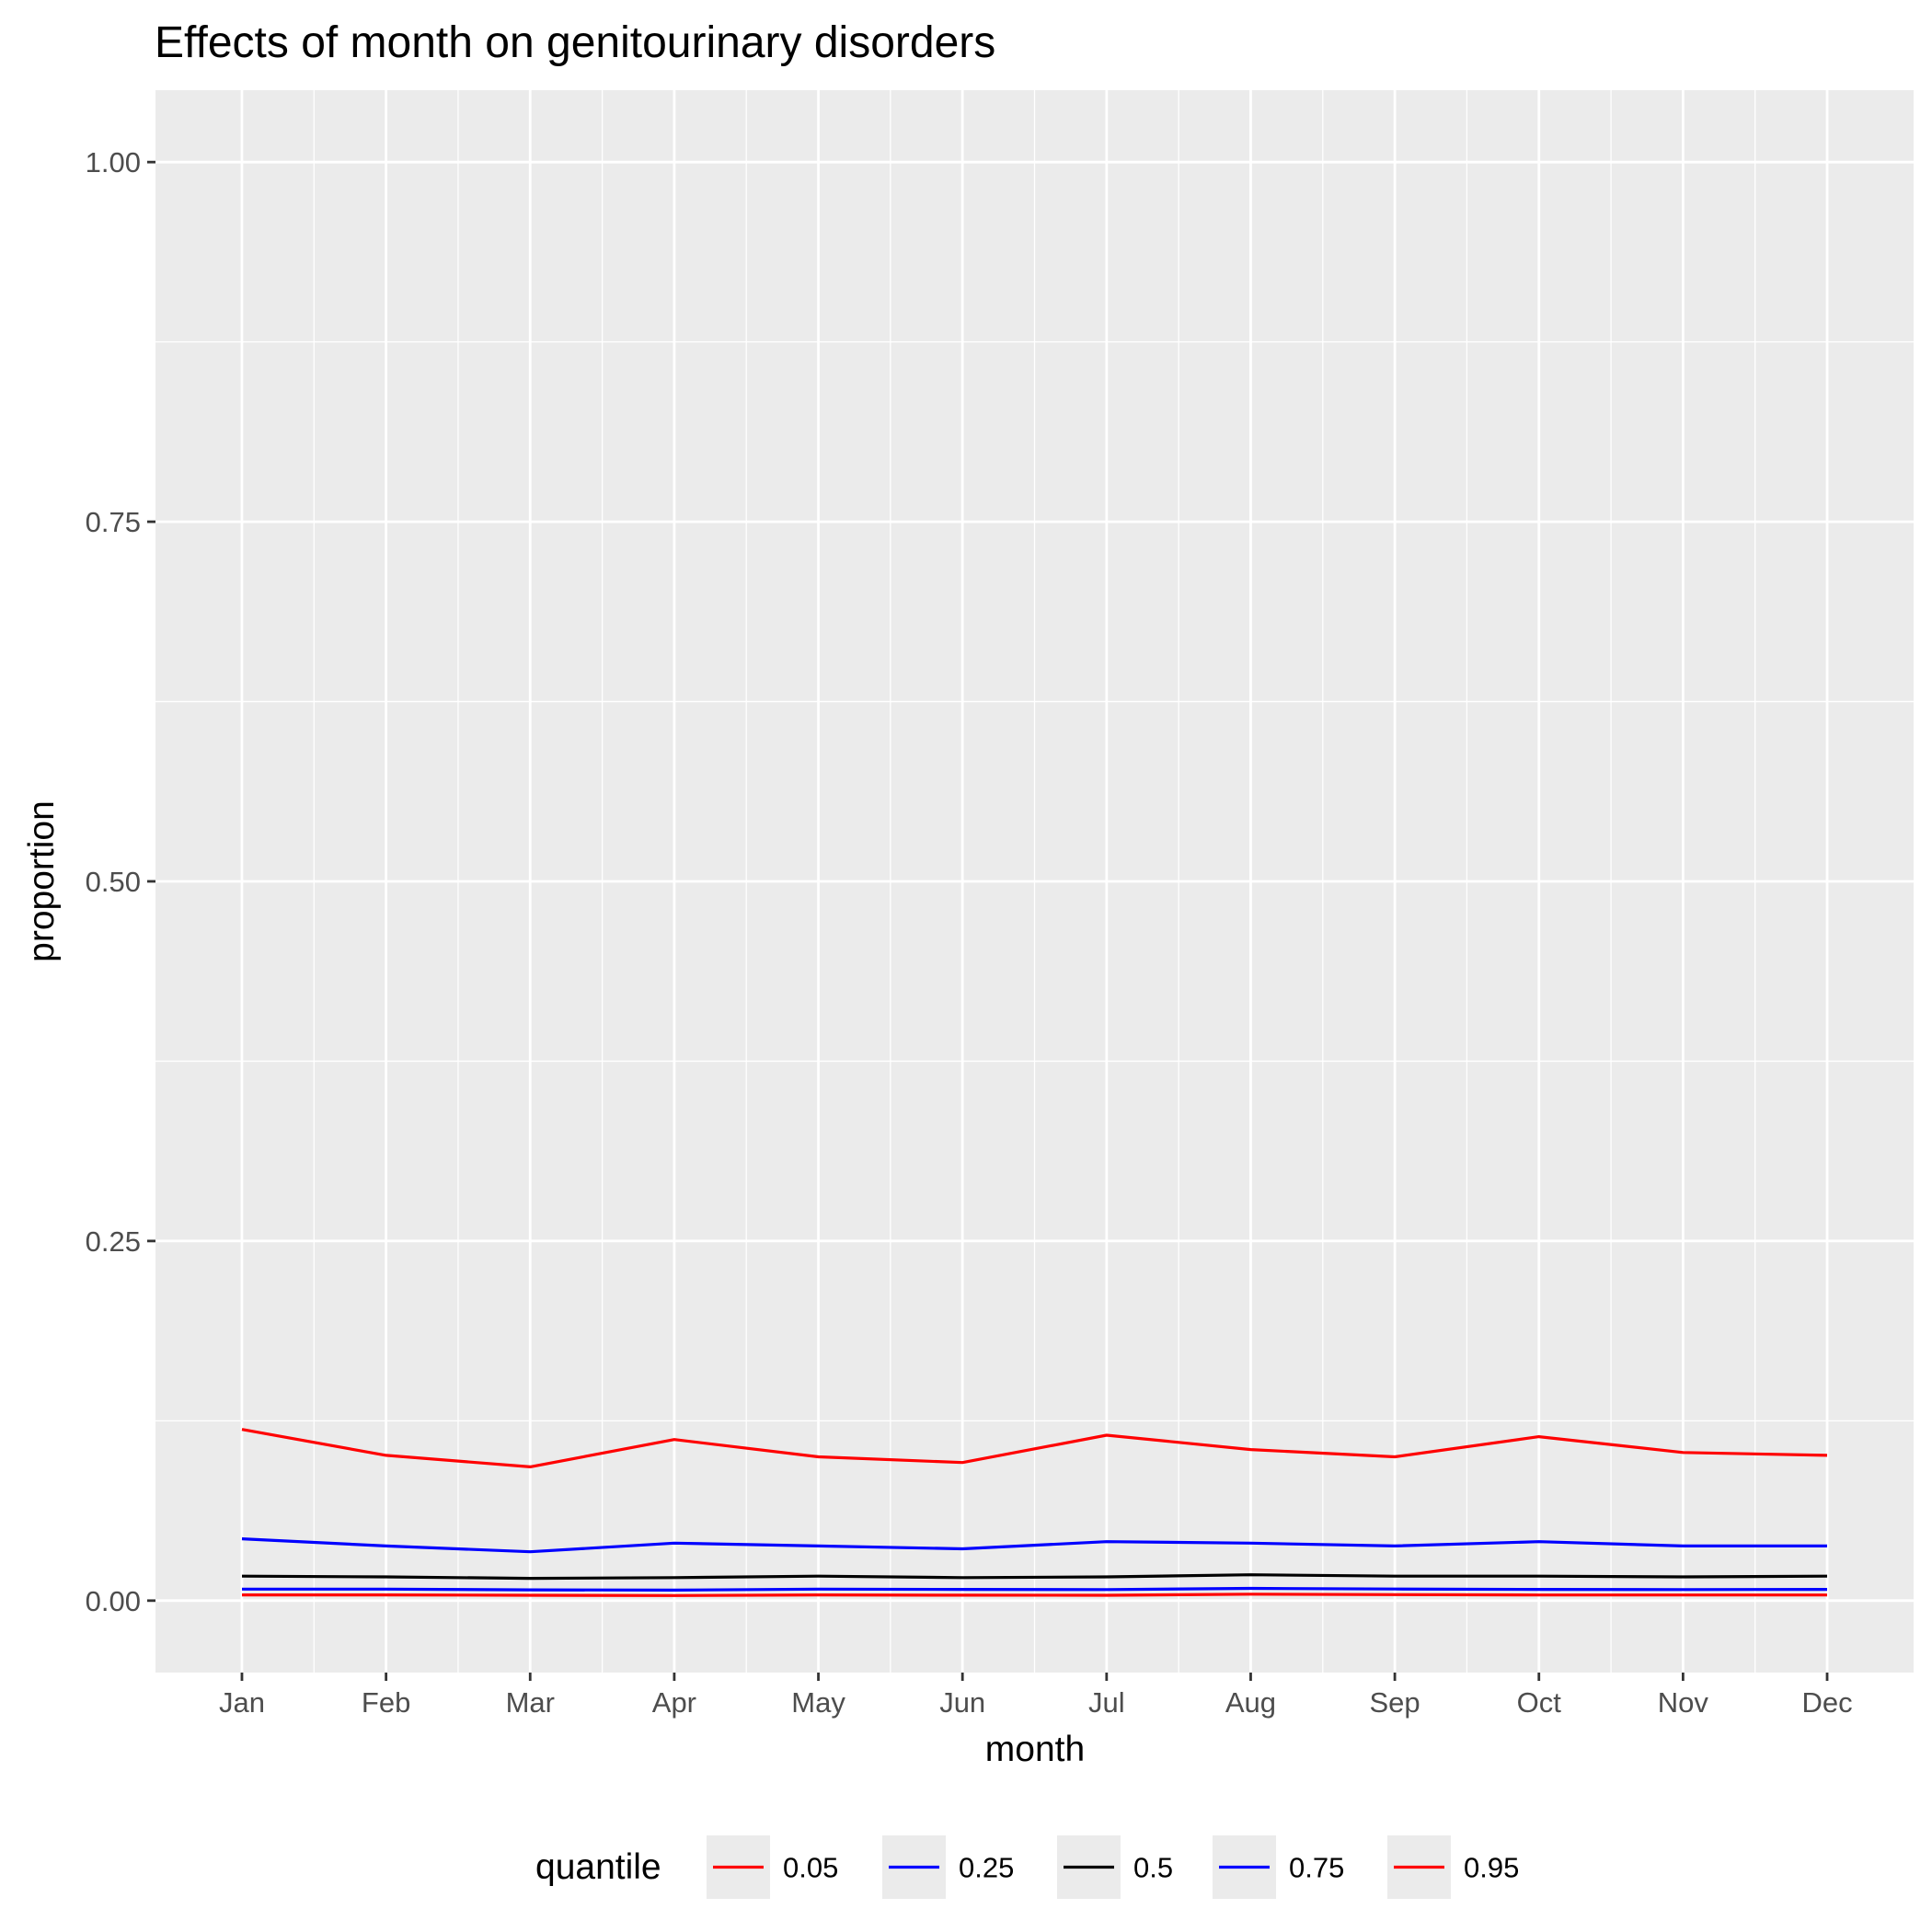 The image size is (1932, 1932). I want to click on legend-label: 0.75, so click(1316, 1868).